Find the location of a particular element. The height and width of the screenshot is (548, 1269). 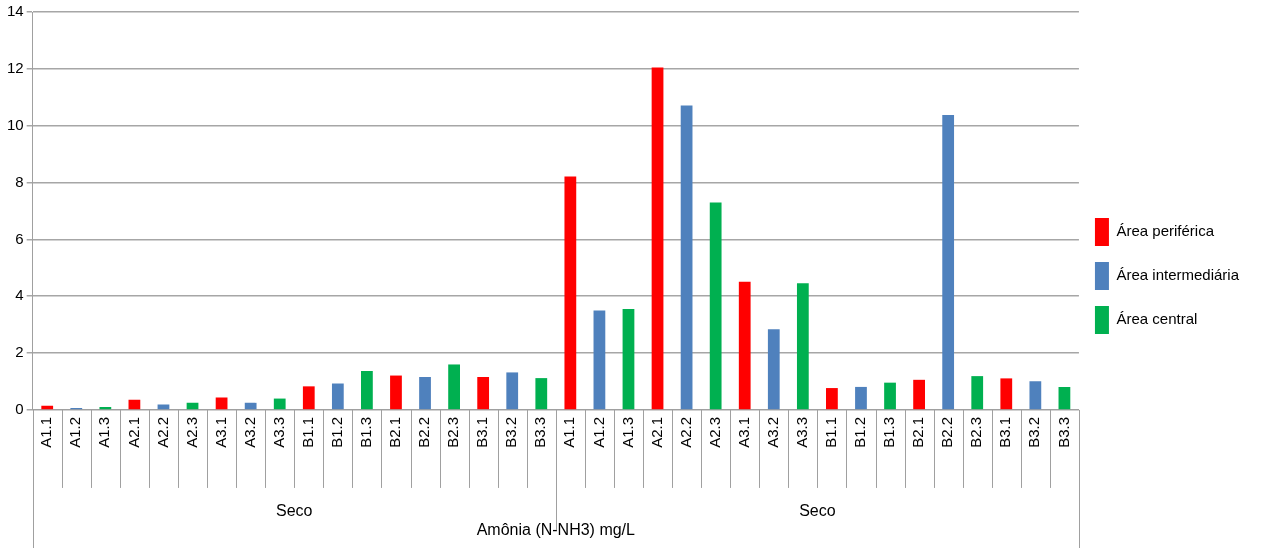

x-axis-title: Amônia (N-NH3) mg/L is located at coordinates (556, 529).